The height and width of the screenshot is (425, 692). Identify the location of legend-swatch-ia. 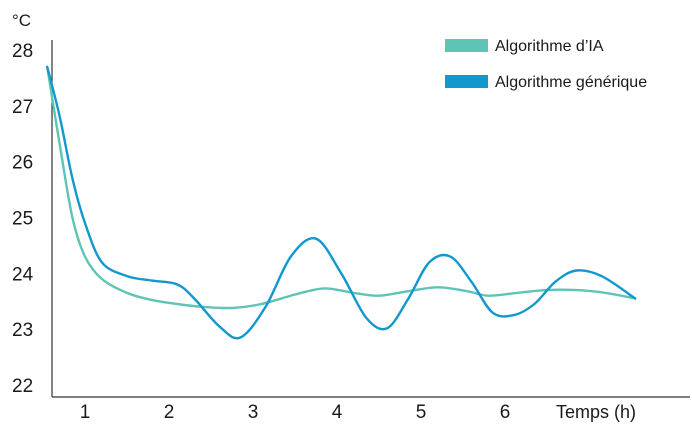
(466, 45).